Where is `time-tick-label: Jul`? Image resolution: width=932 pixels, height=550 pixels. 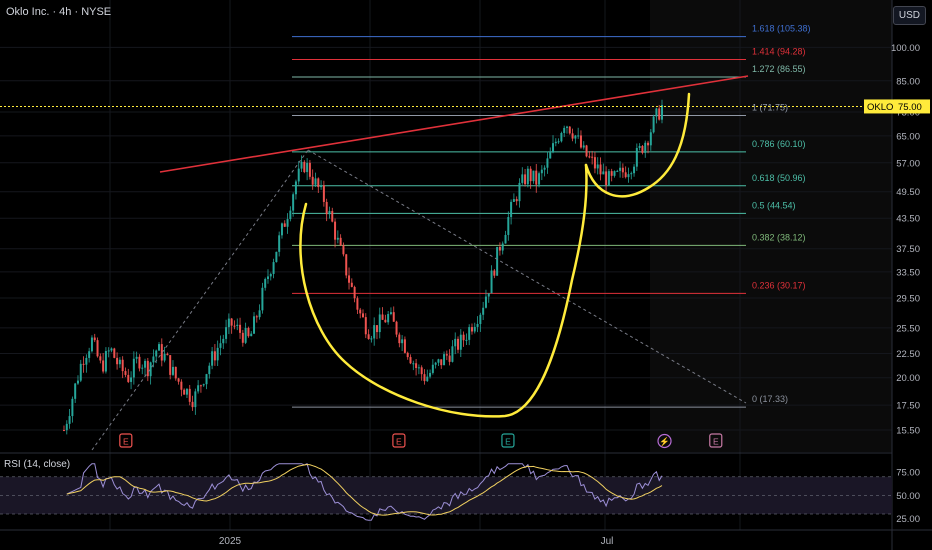 time-tick-label: Jul is located at coordinates (607, 541).